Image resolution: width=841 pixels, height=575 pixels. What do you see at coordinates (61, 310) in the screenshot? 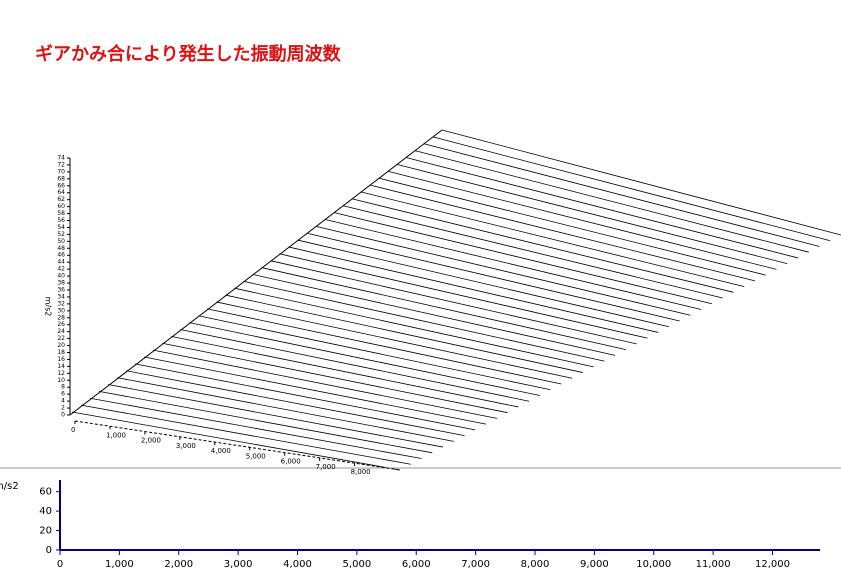
I see `z-tick-label: 30` at bounding box center [61, 310].